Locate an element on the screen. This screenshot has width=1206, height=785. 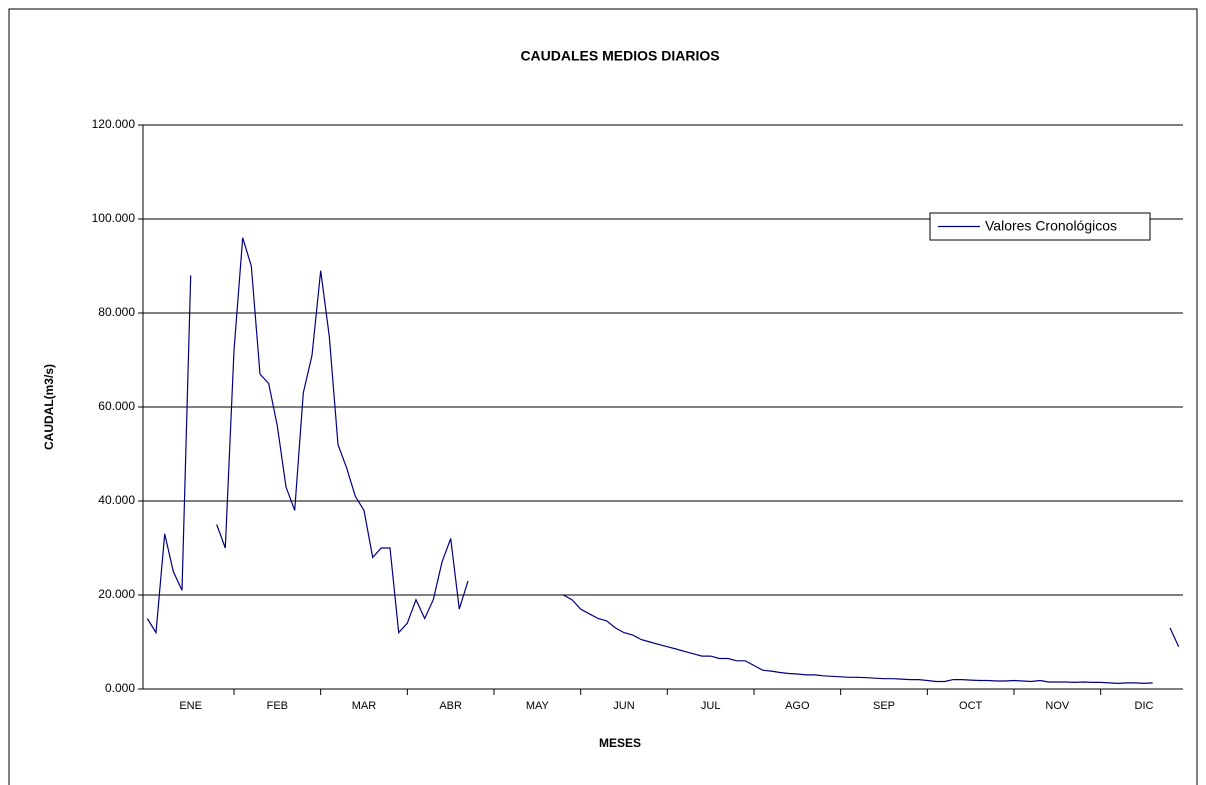
x-tick-label: NOV is located at coordinates (1057, 706).